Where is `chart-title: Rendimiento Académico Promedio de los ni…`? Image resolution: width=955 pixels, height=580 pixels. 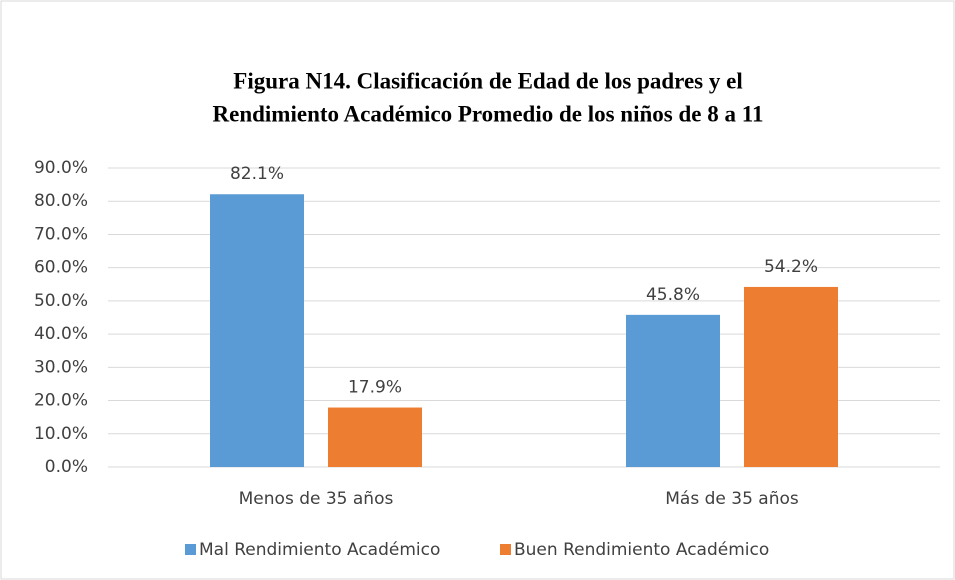 chart-title: Rendimiento Académico Promedio de los ni… is located at coordinates (488, 113).